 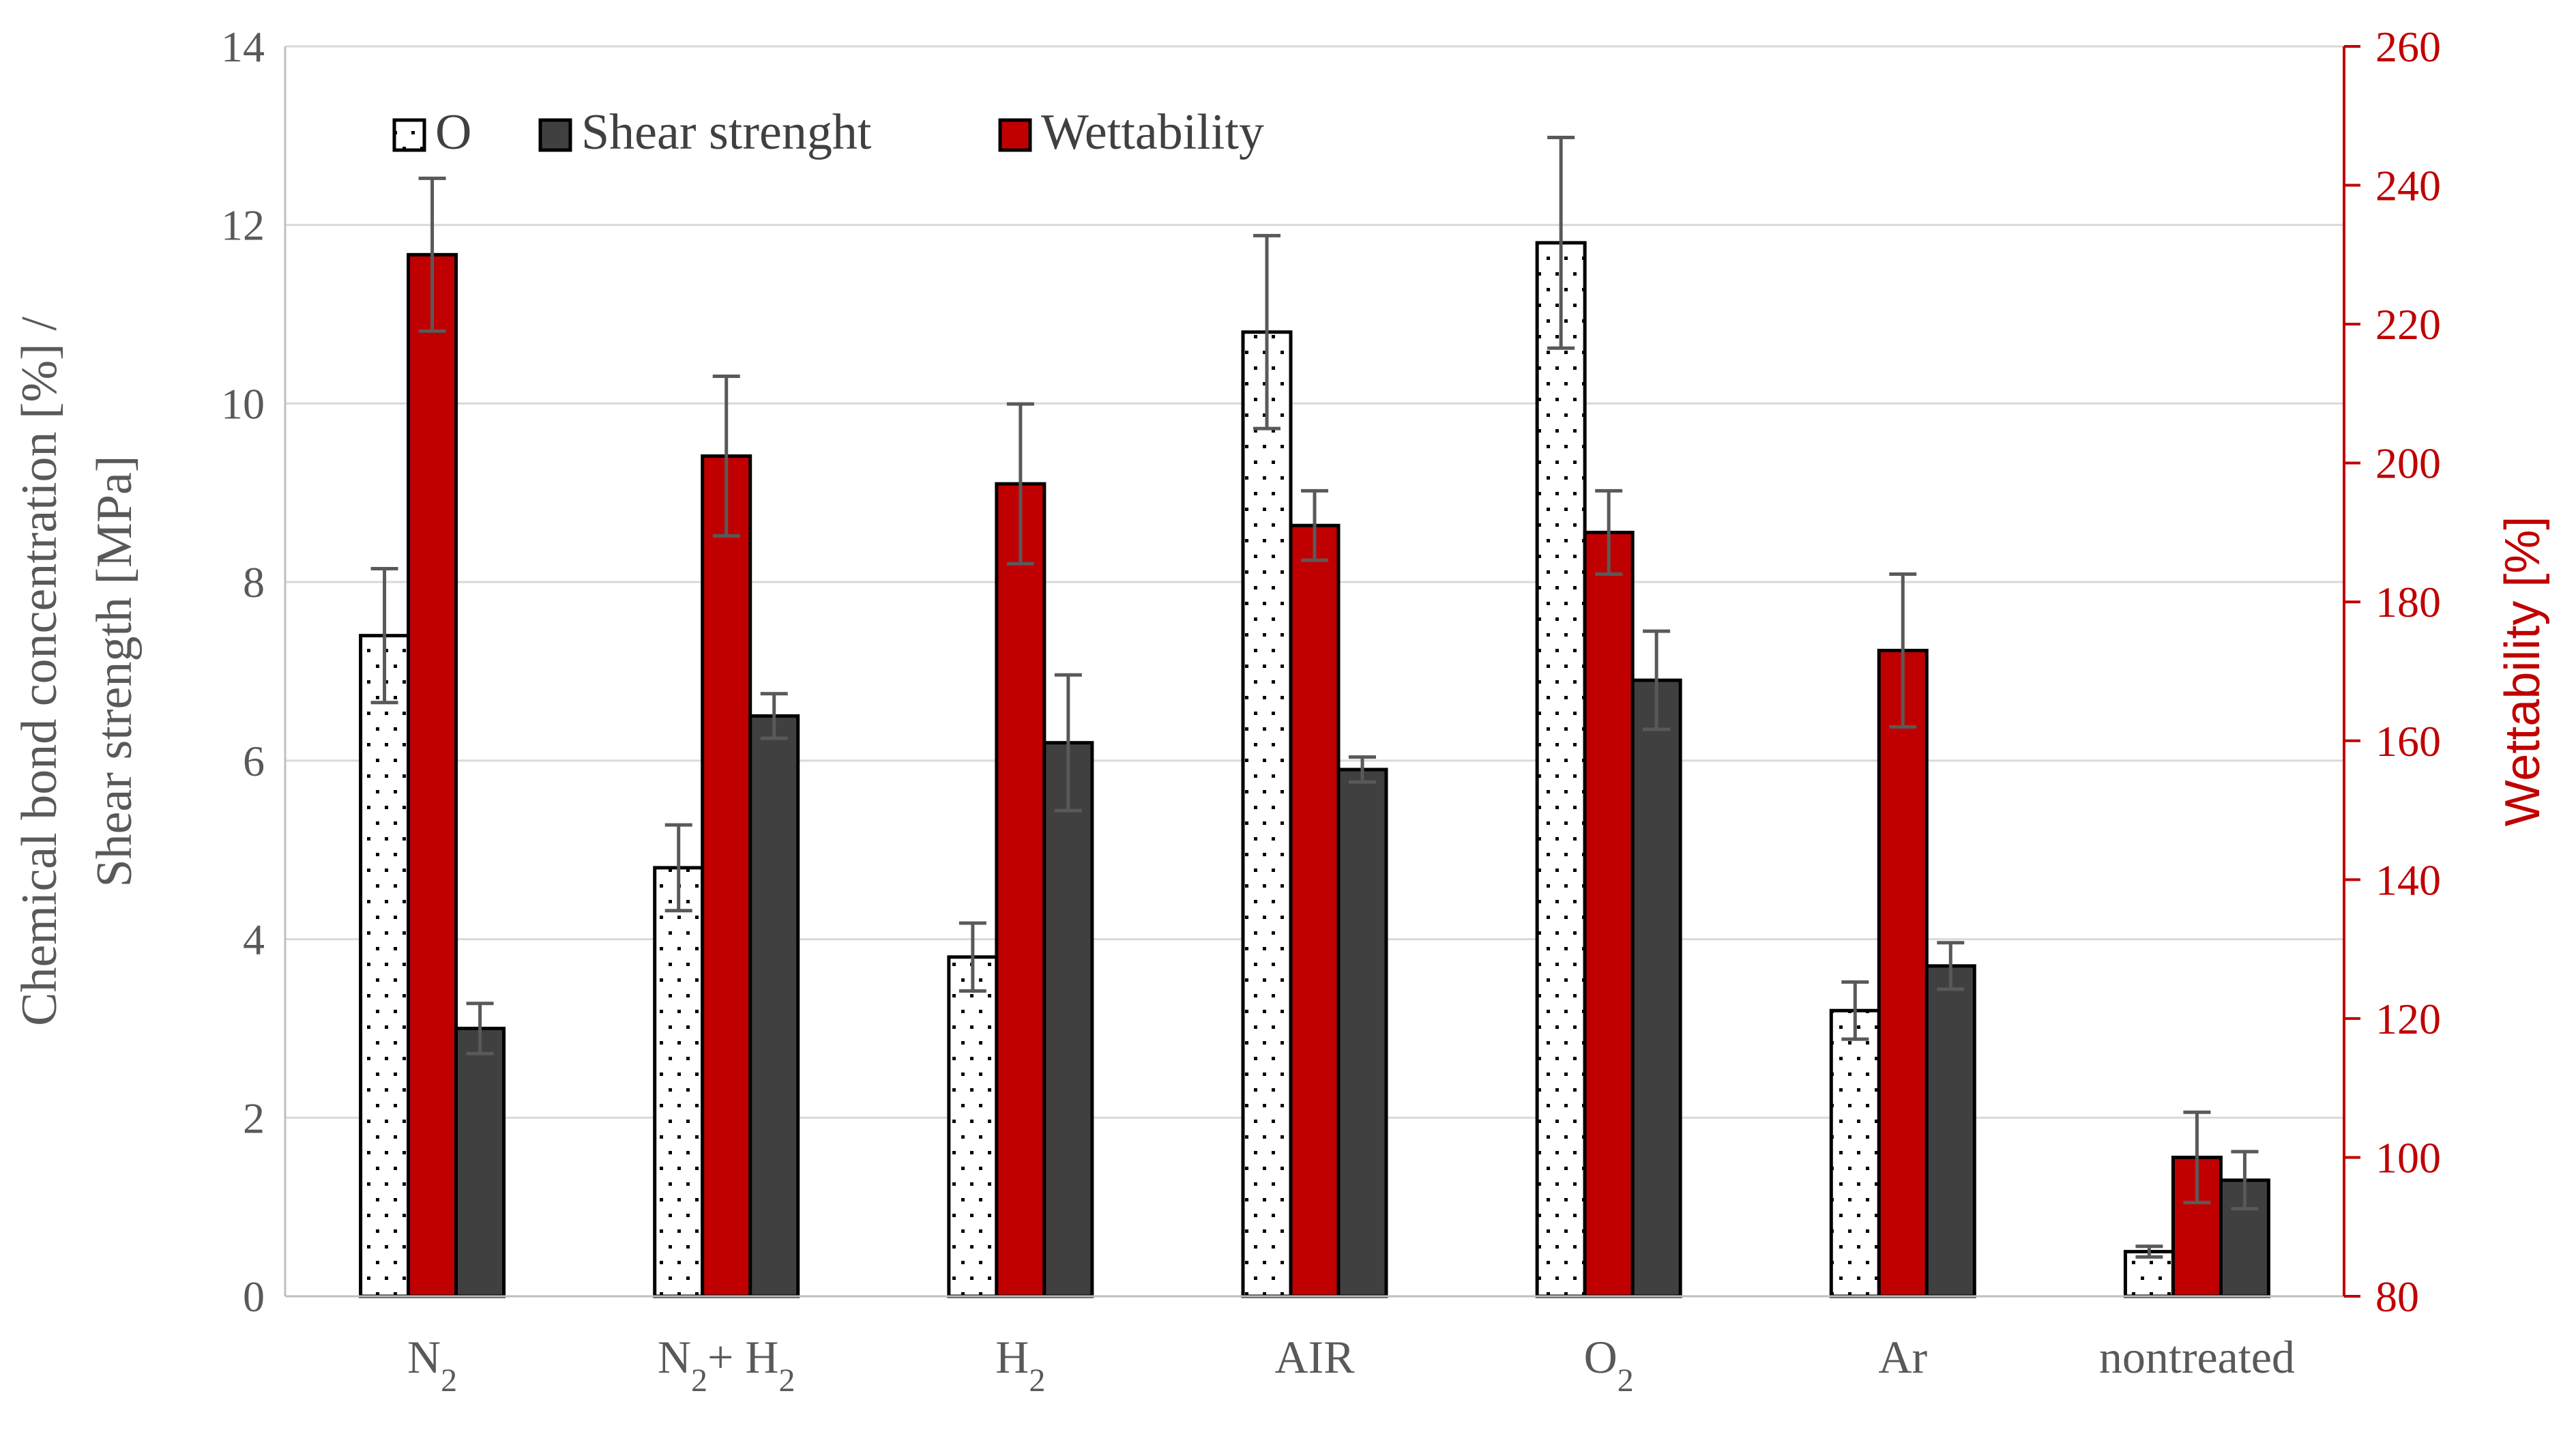 What do you see at coordinates (2408, 1019) in the screenshot?
I see `y2-tick-label: 120` at bounding box center [2408, 1019].